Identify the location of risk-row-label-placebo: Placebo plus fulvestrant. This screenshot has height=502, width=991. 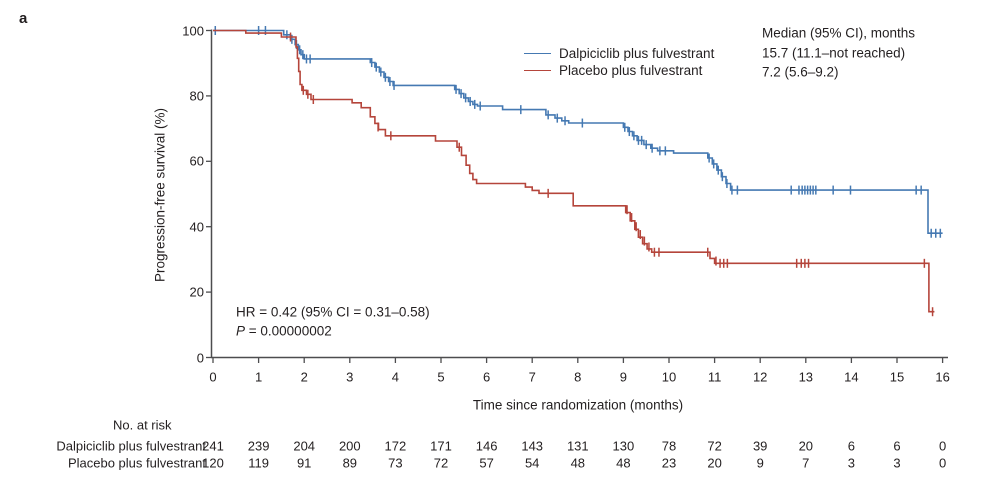
(136, 463).